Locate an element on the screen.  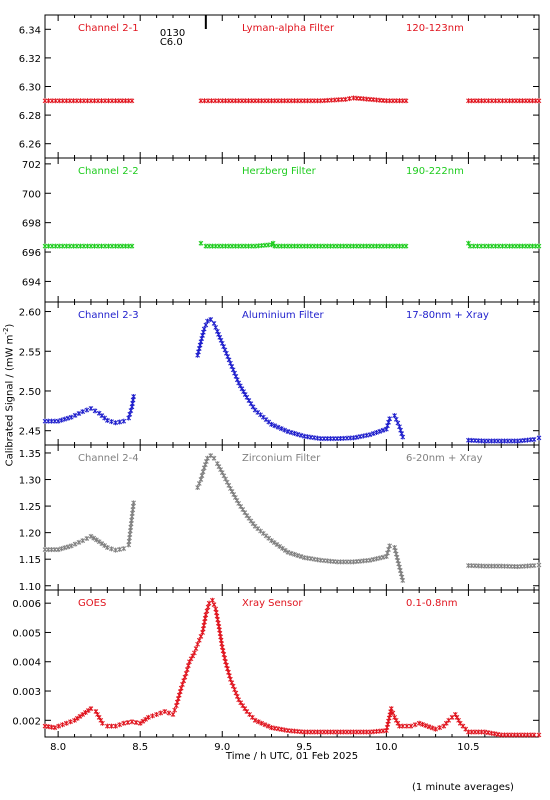
y-tick-label: 0.002 is located at coordinates (26, 721).